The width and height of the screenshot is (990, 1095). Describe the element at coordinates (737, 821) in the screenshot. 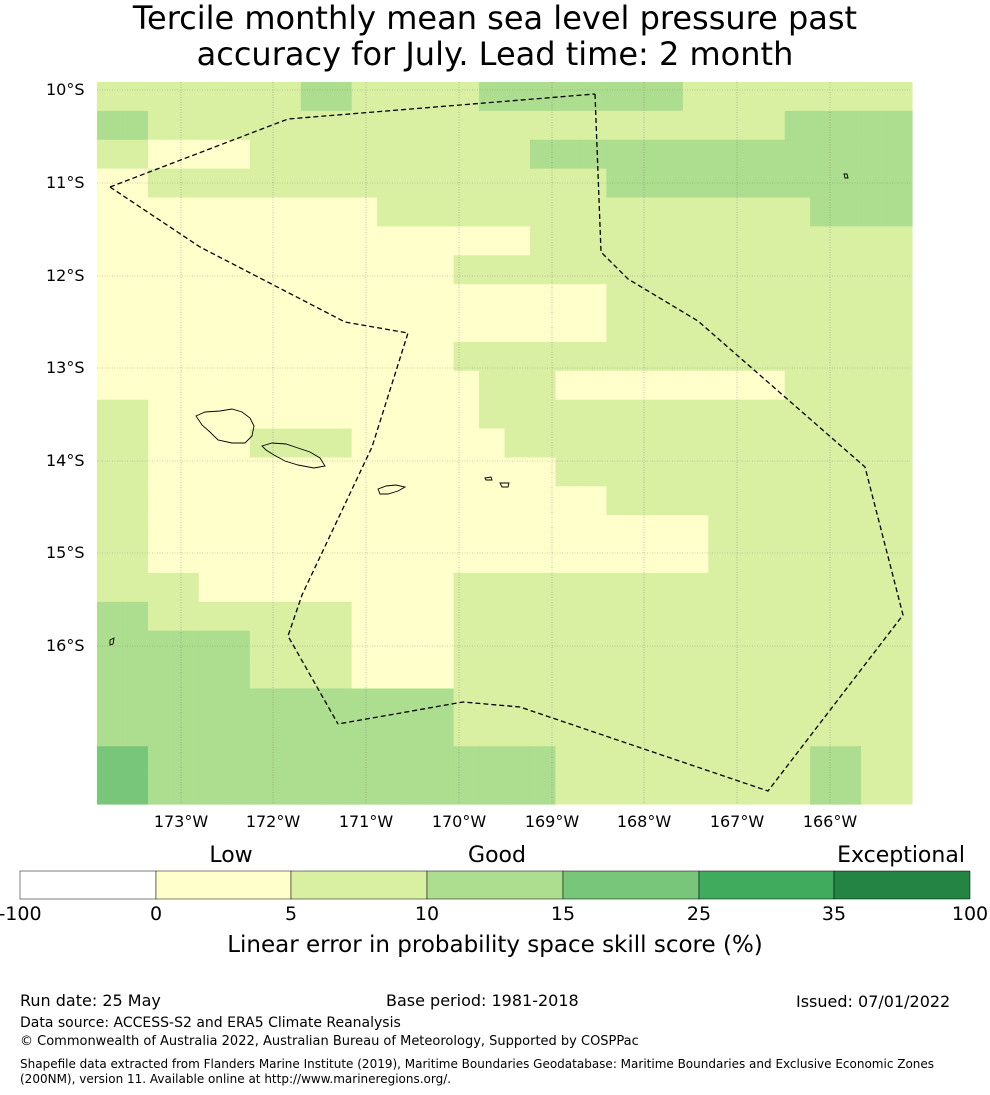

I see `longitude-label: 167°W` at that location.